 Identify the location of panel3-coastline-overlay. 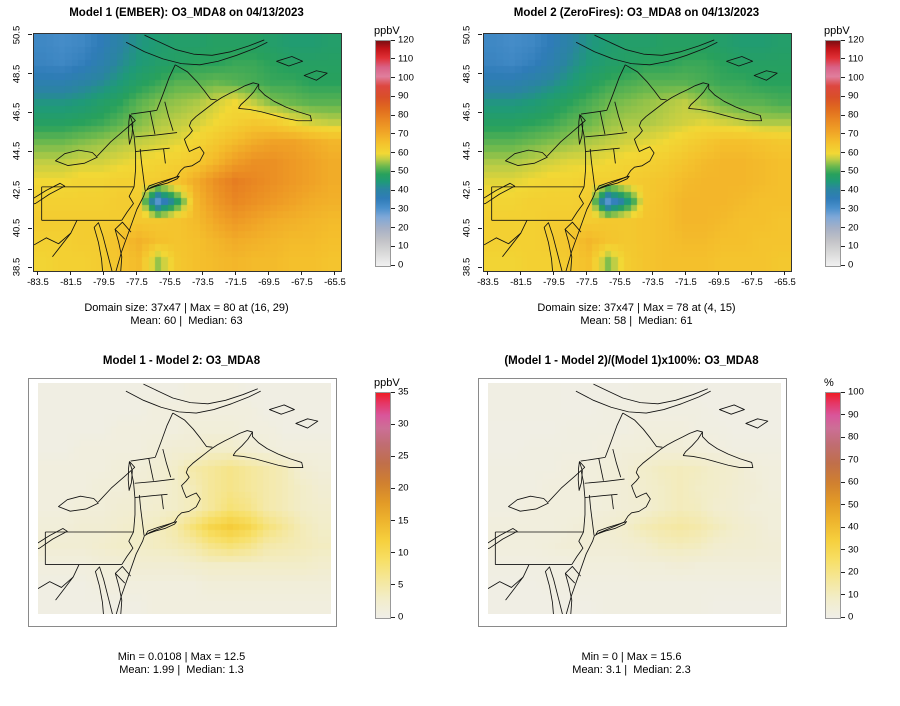
(184, 498).